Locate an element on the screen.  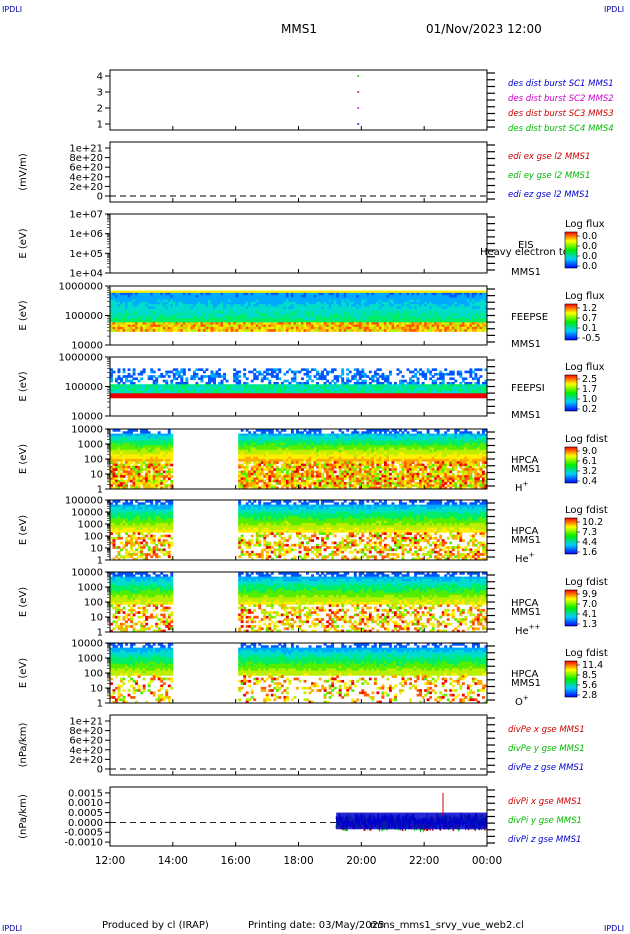
footer-printing-date: Printing date: 03/May/2025 is located at coordinates (316, 925).